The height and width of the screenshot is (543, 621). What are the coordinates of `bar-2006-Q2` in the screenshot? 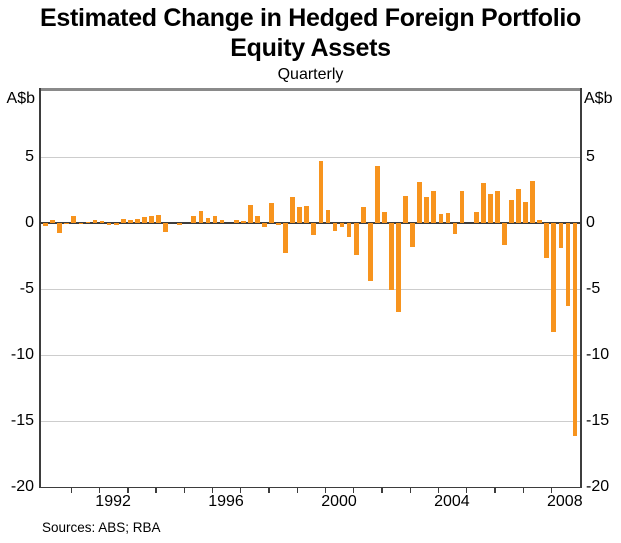 It's located at (504, 234).